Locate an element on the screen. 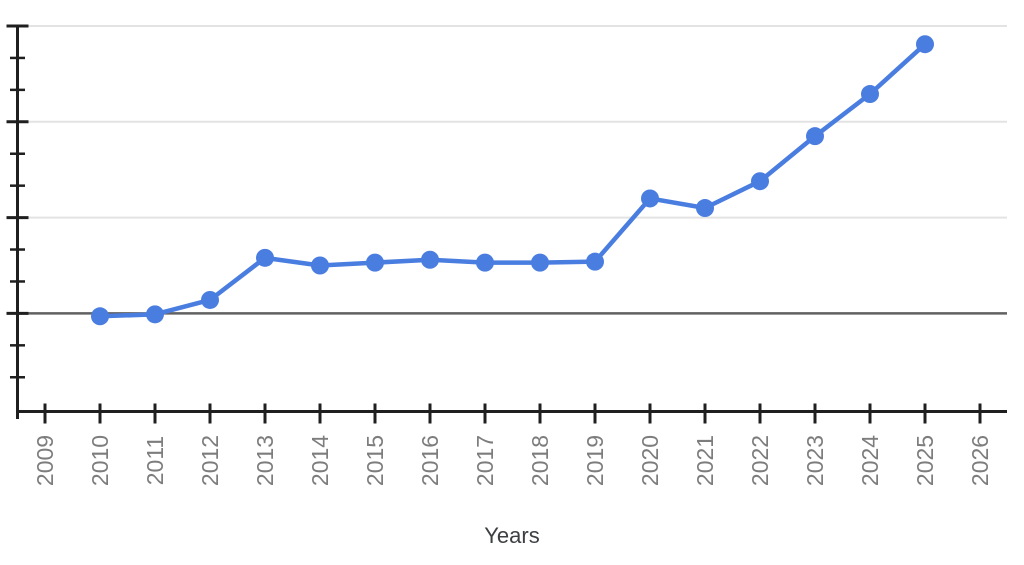 Image resolution: width=1024 pixels, height=565 pixels. x-axis is located at coordinates (512, 413).